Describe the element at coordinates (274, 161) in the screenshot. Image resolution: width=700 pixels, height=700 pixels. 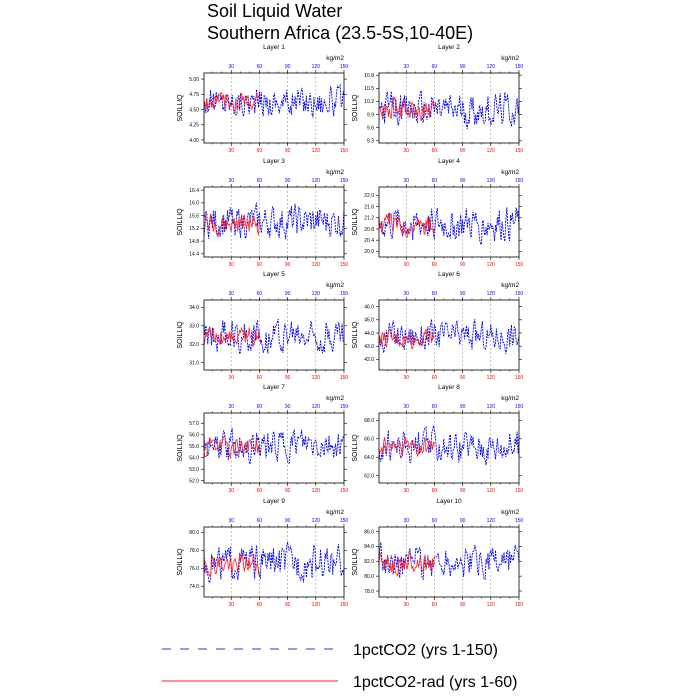
I see `panel-title: Layer 3` at that location.